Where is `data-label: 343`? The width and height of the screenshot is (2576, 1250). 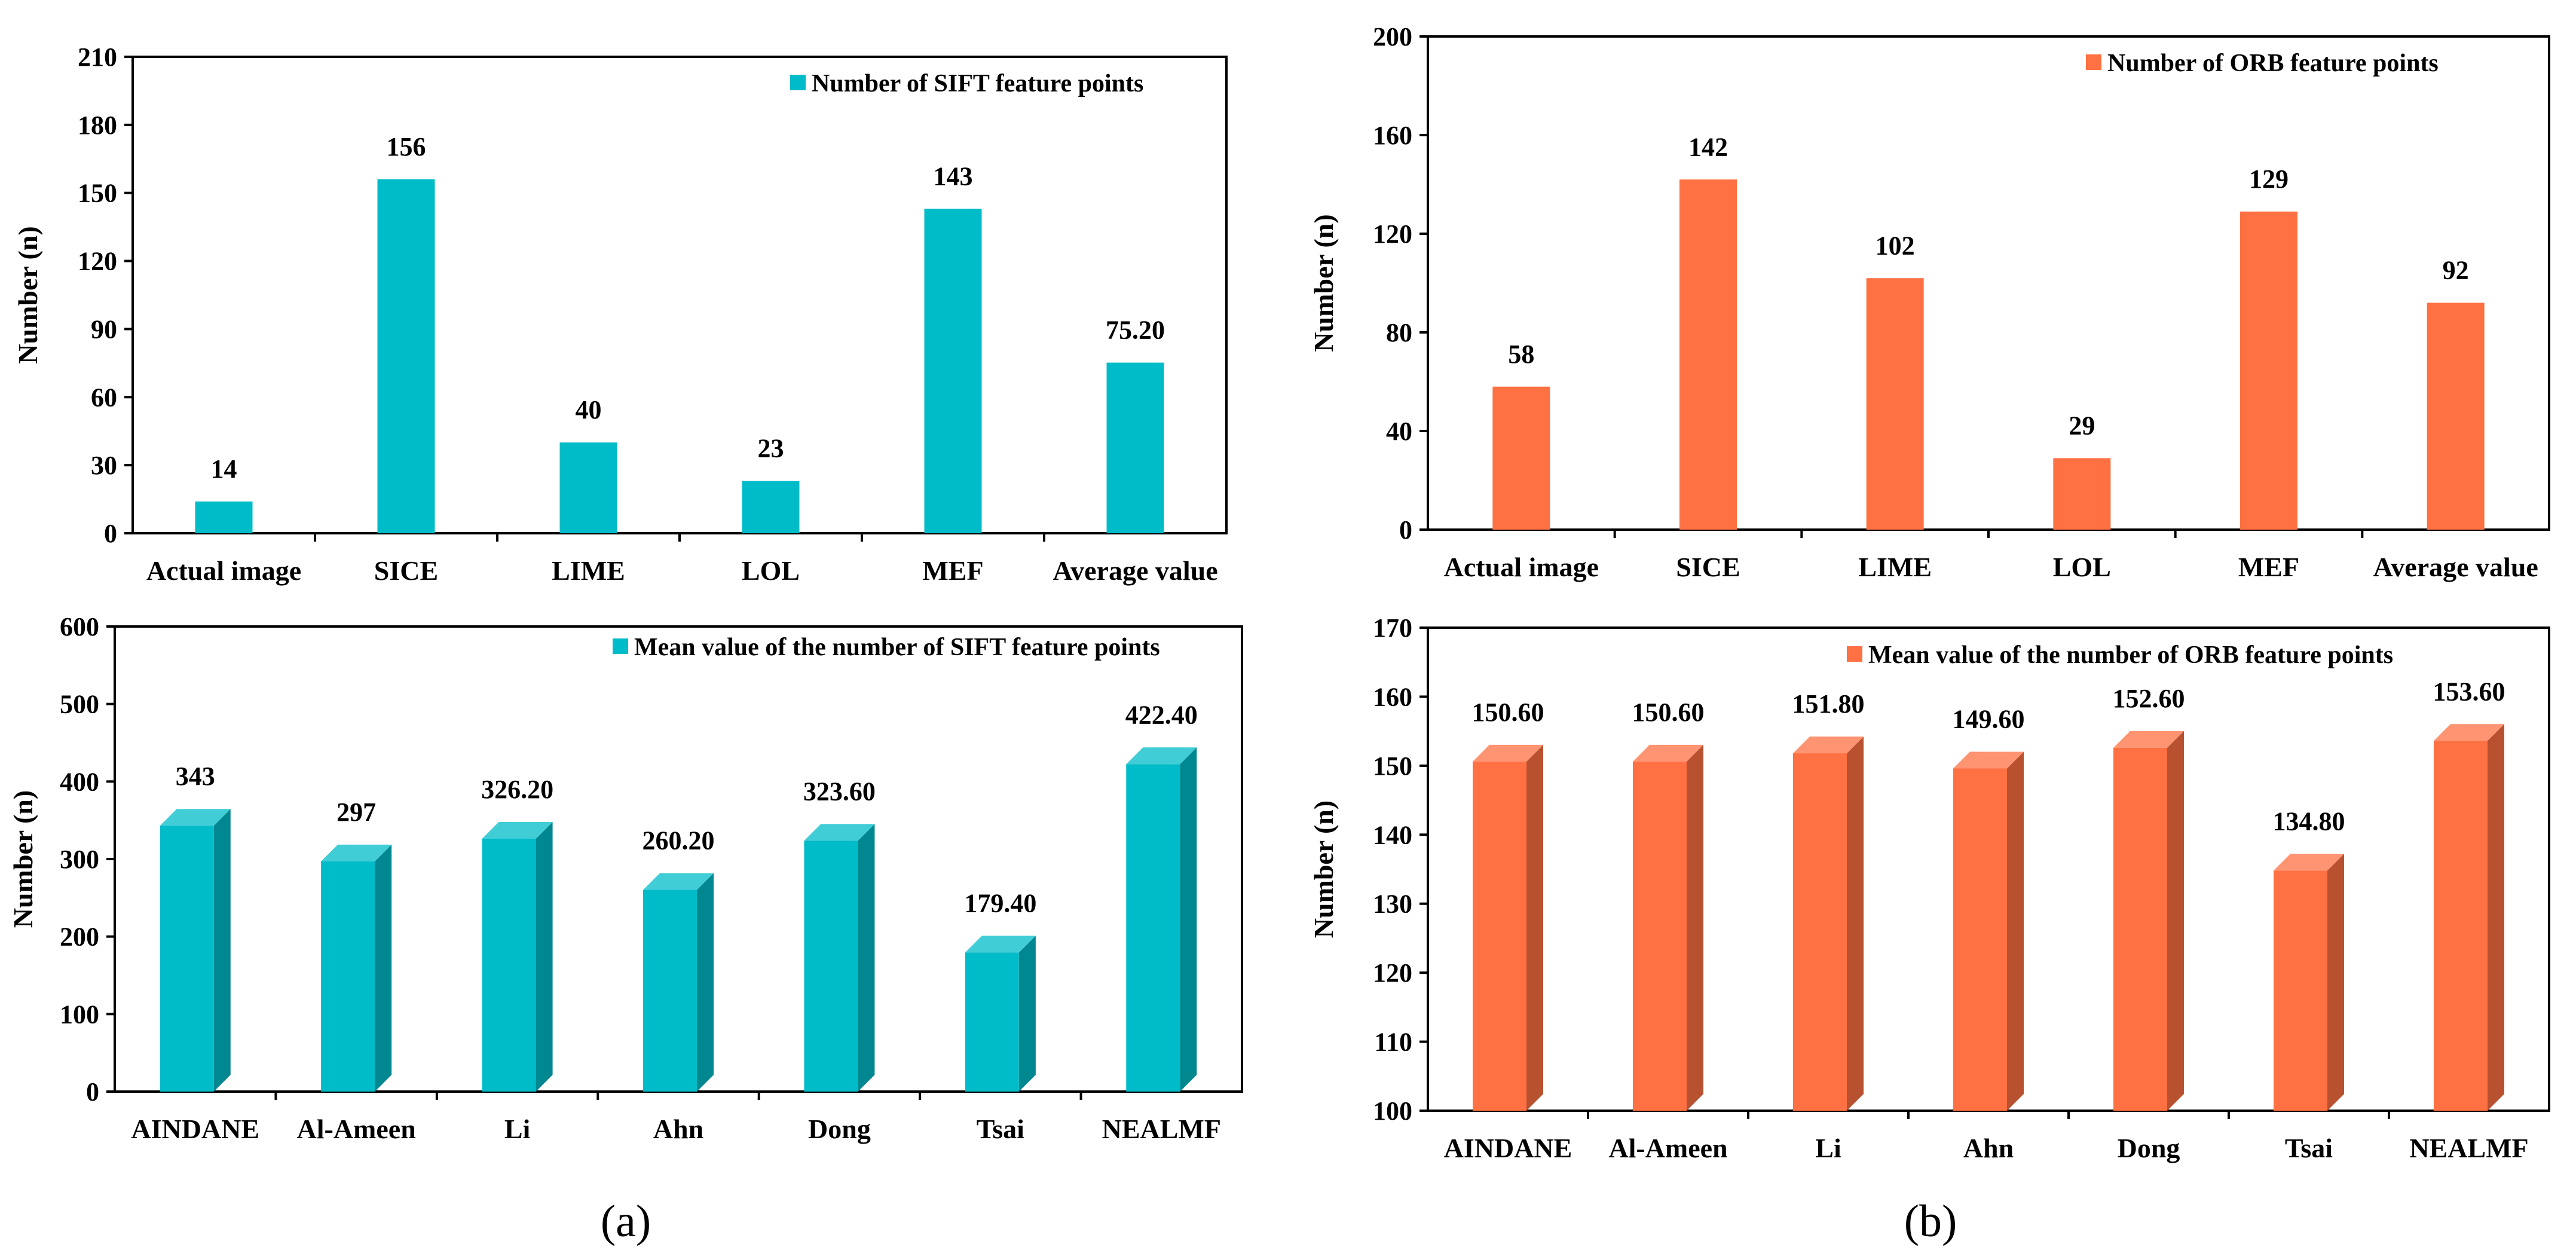 data-label: 343 is located at coordinates (195, 776).